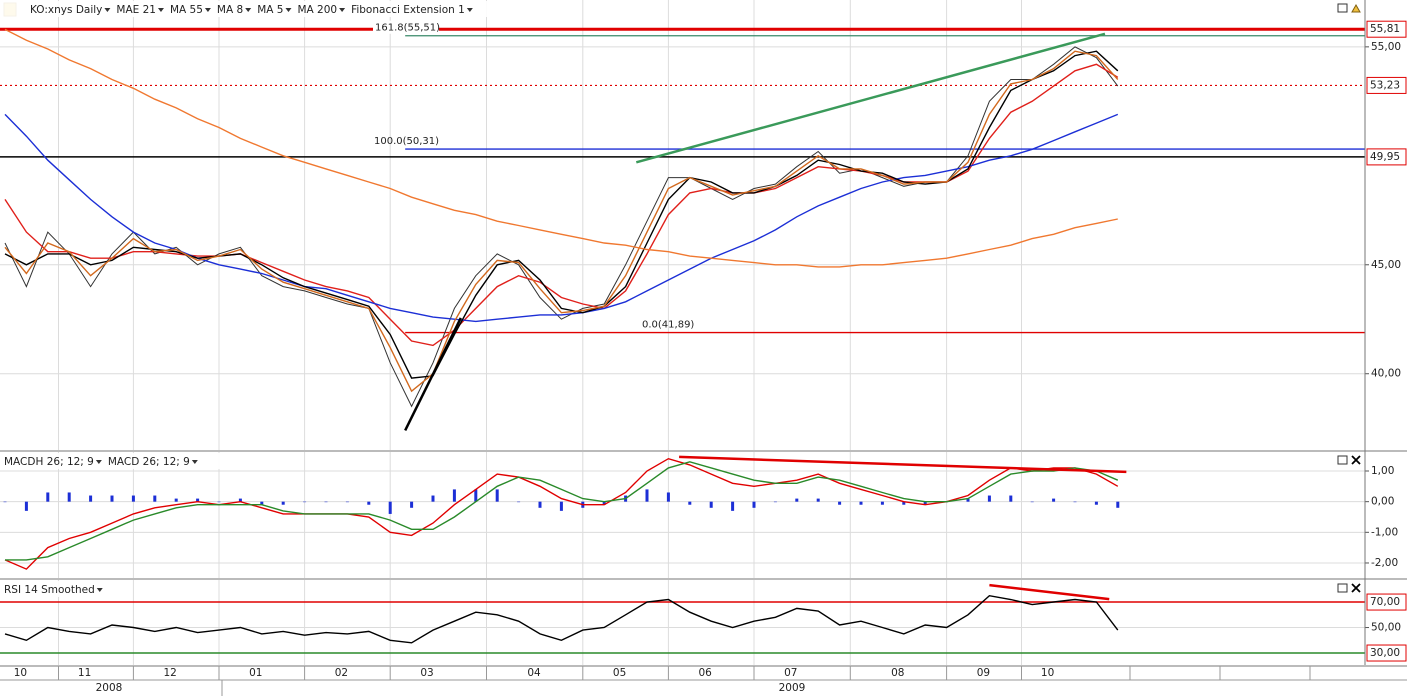 Image resolution: width=1407 pixels, height=696 pixels. I want to click on legend-entry: MAE 21, so click(136, 10).